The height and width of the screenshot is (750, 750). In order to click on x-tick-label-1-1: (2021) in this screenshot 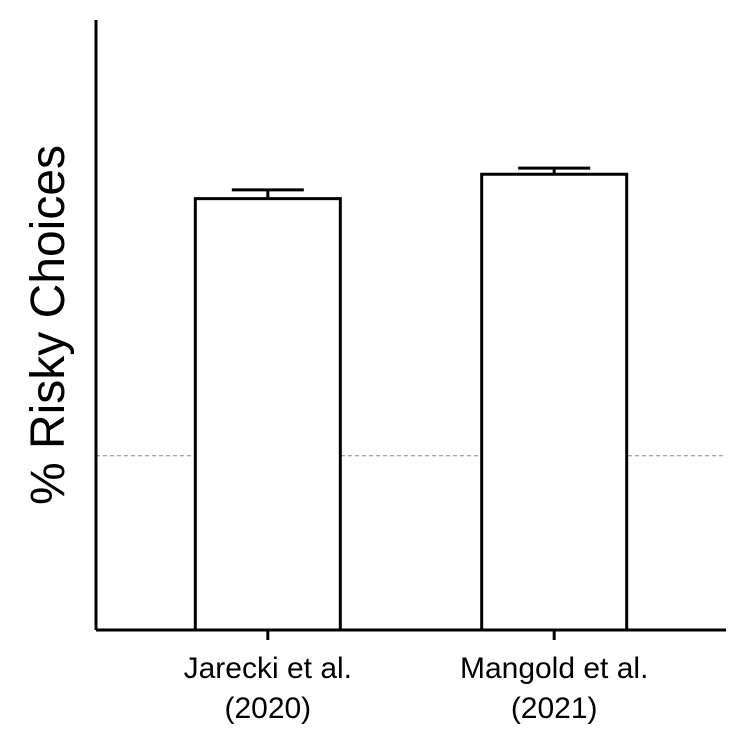, I will do `click(554, 708)`.